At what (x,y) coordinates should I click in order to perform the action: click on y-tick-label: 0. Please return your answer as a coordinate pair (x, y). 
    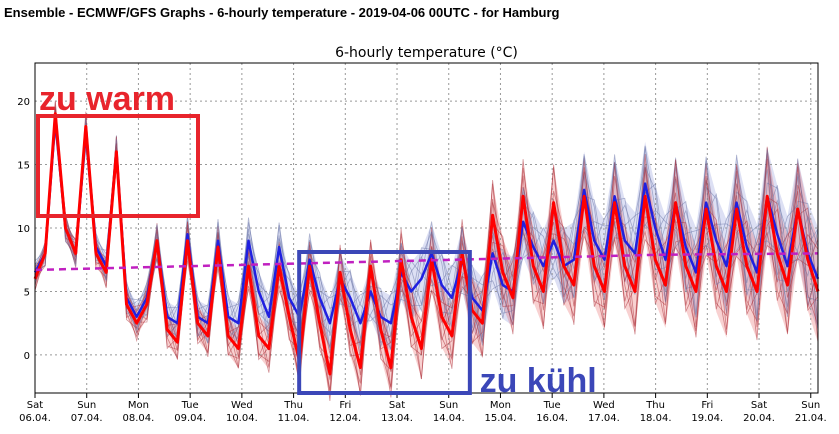
    Looking at the image, I should click on (27, 356).